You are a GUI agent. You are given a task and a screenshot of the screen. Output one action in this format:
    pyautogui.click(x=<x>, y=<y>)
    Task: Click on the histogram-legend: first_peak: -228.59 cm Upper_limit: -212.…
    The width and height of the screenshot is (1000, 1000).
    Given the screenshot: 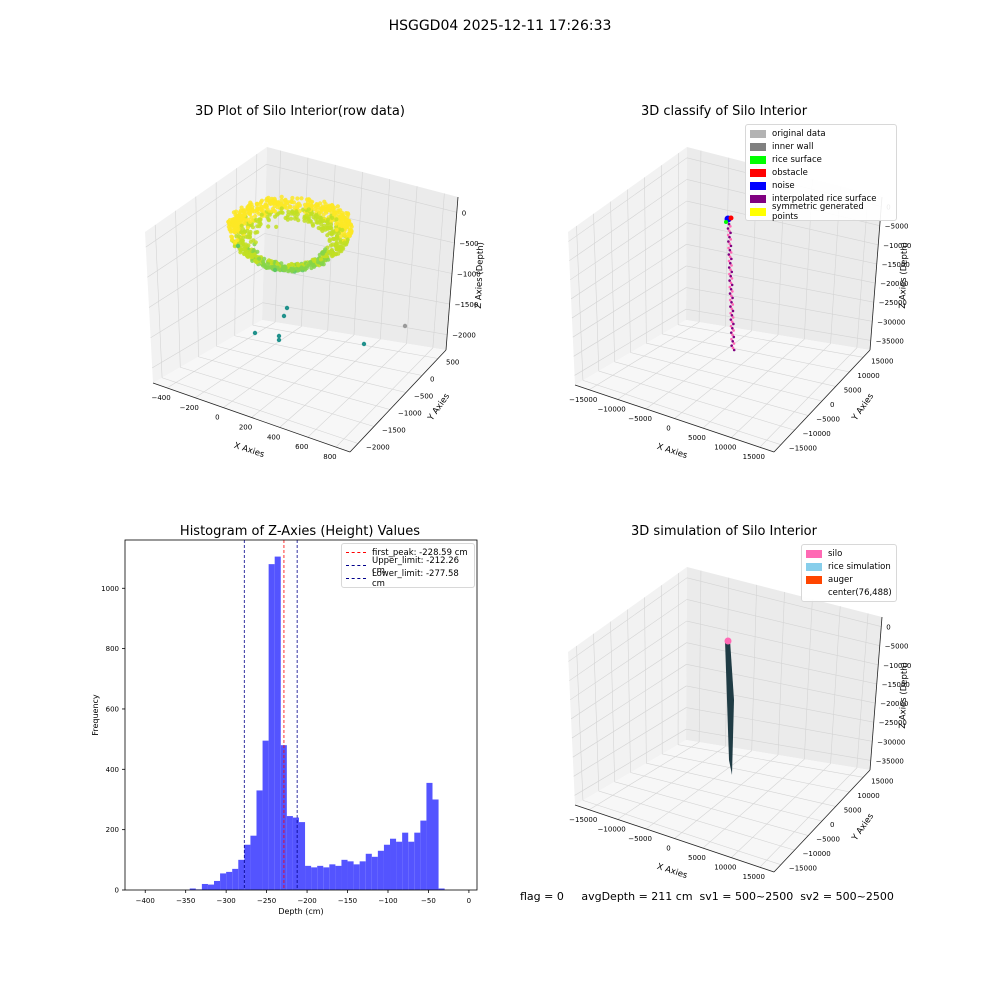 What is the action you would take?
    pyautogui.click(x=408, y=566)
    